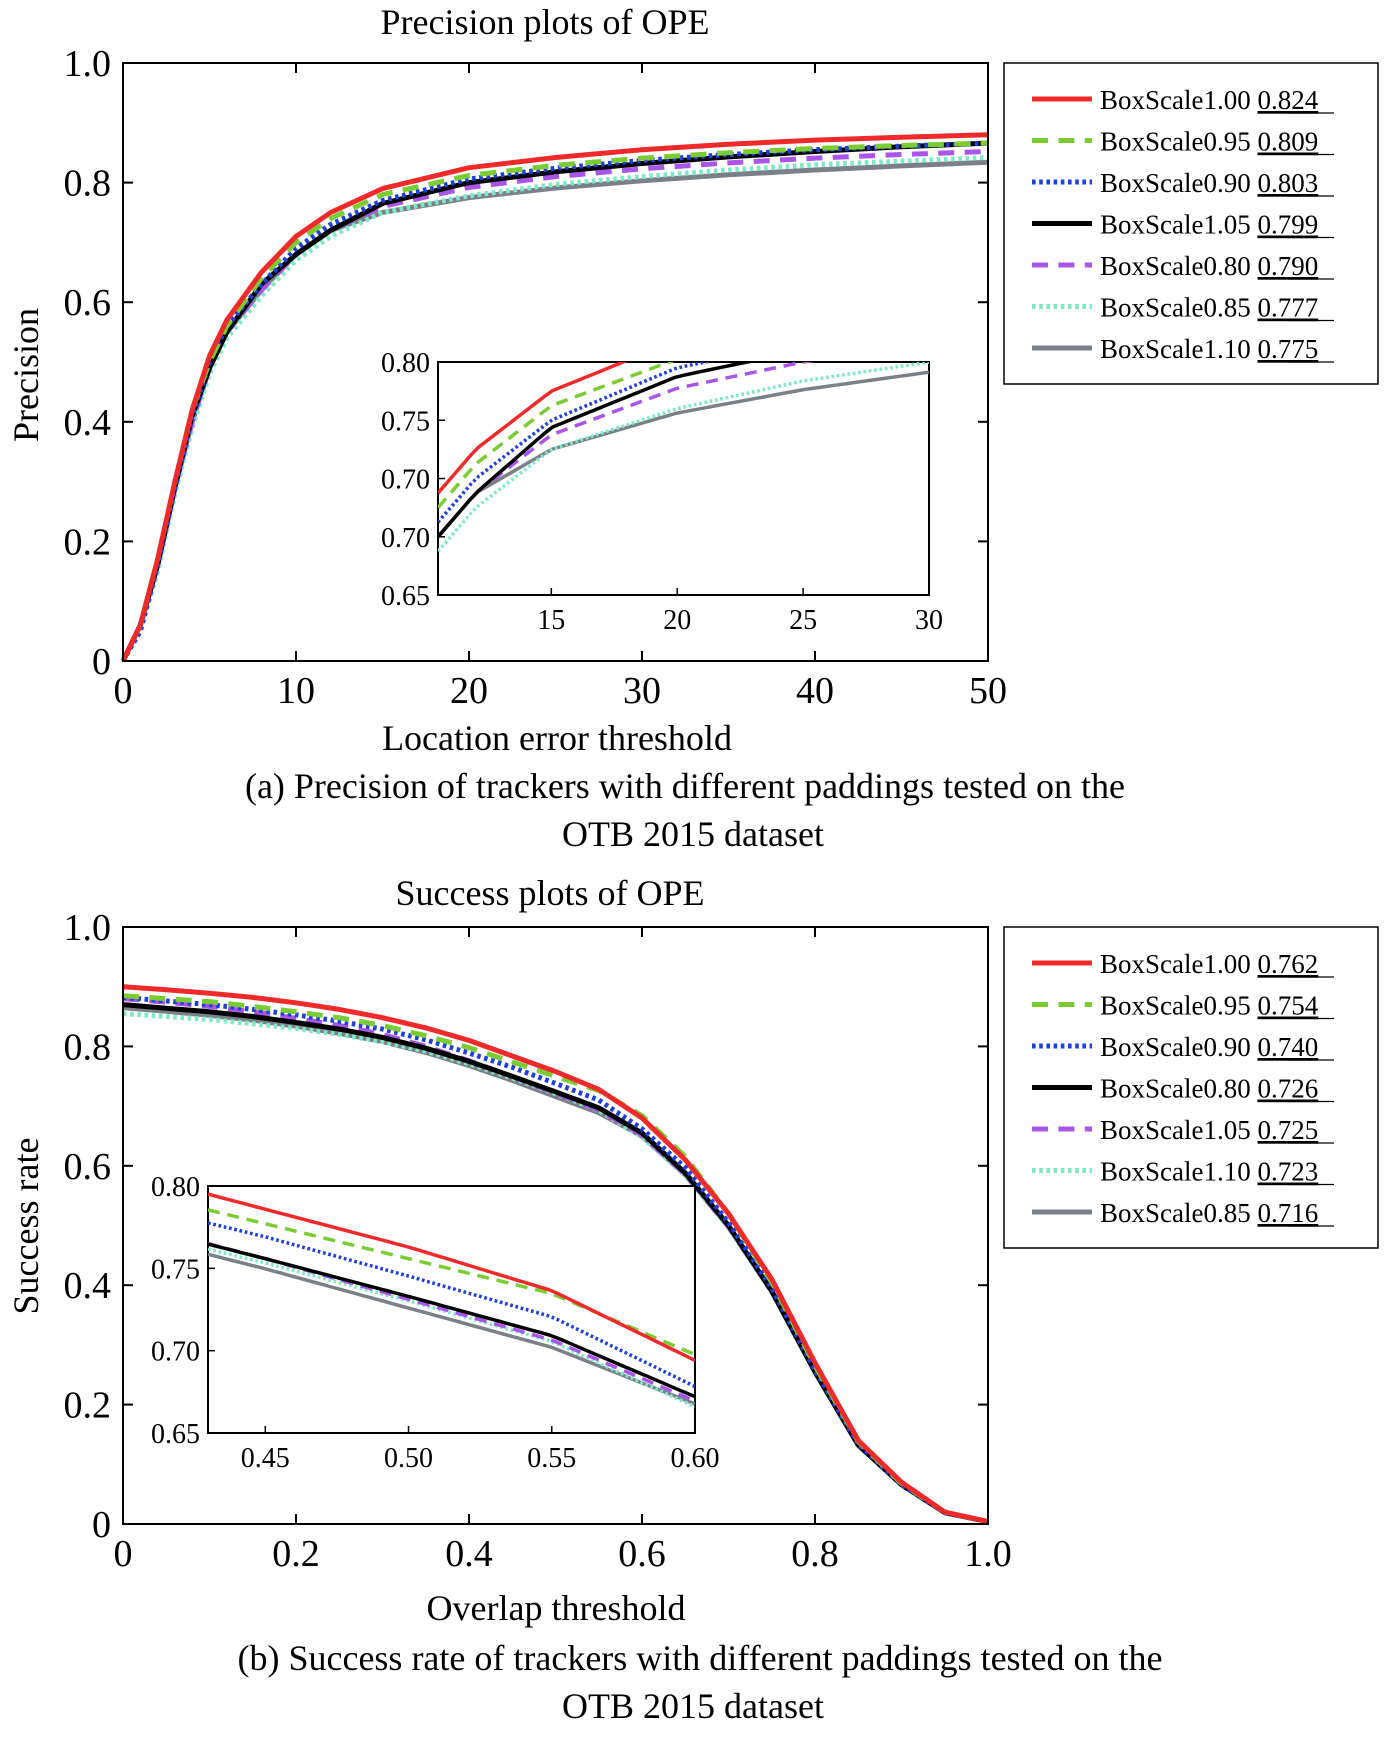 The image size is (1386, 1738). I want to click on legend-score: 0.824, so click(1287, 100).